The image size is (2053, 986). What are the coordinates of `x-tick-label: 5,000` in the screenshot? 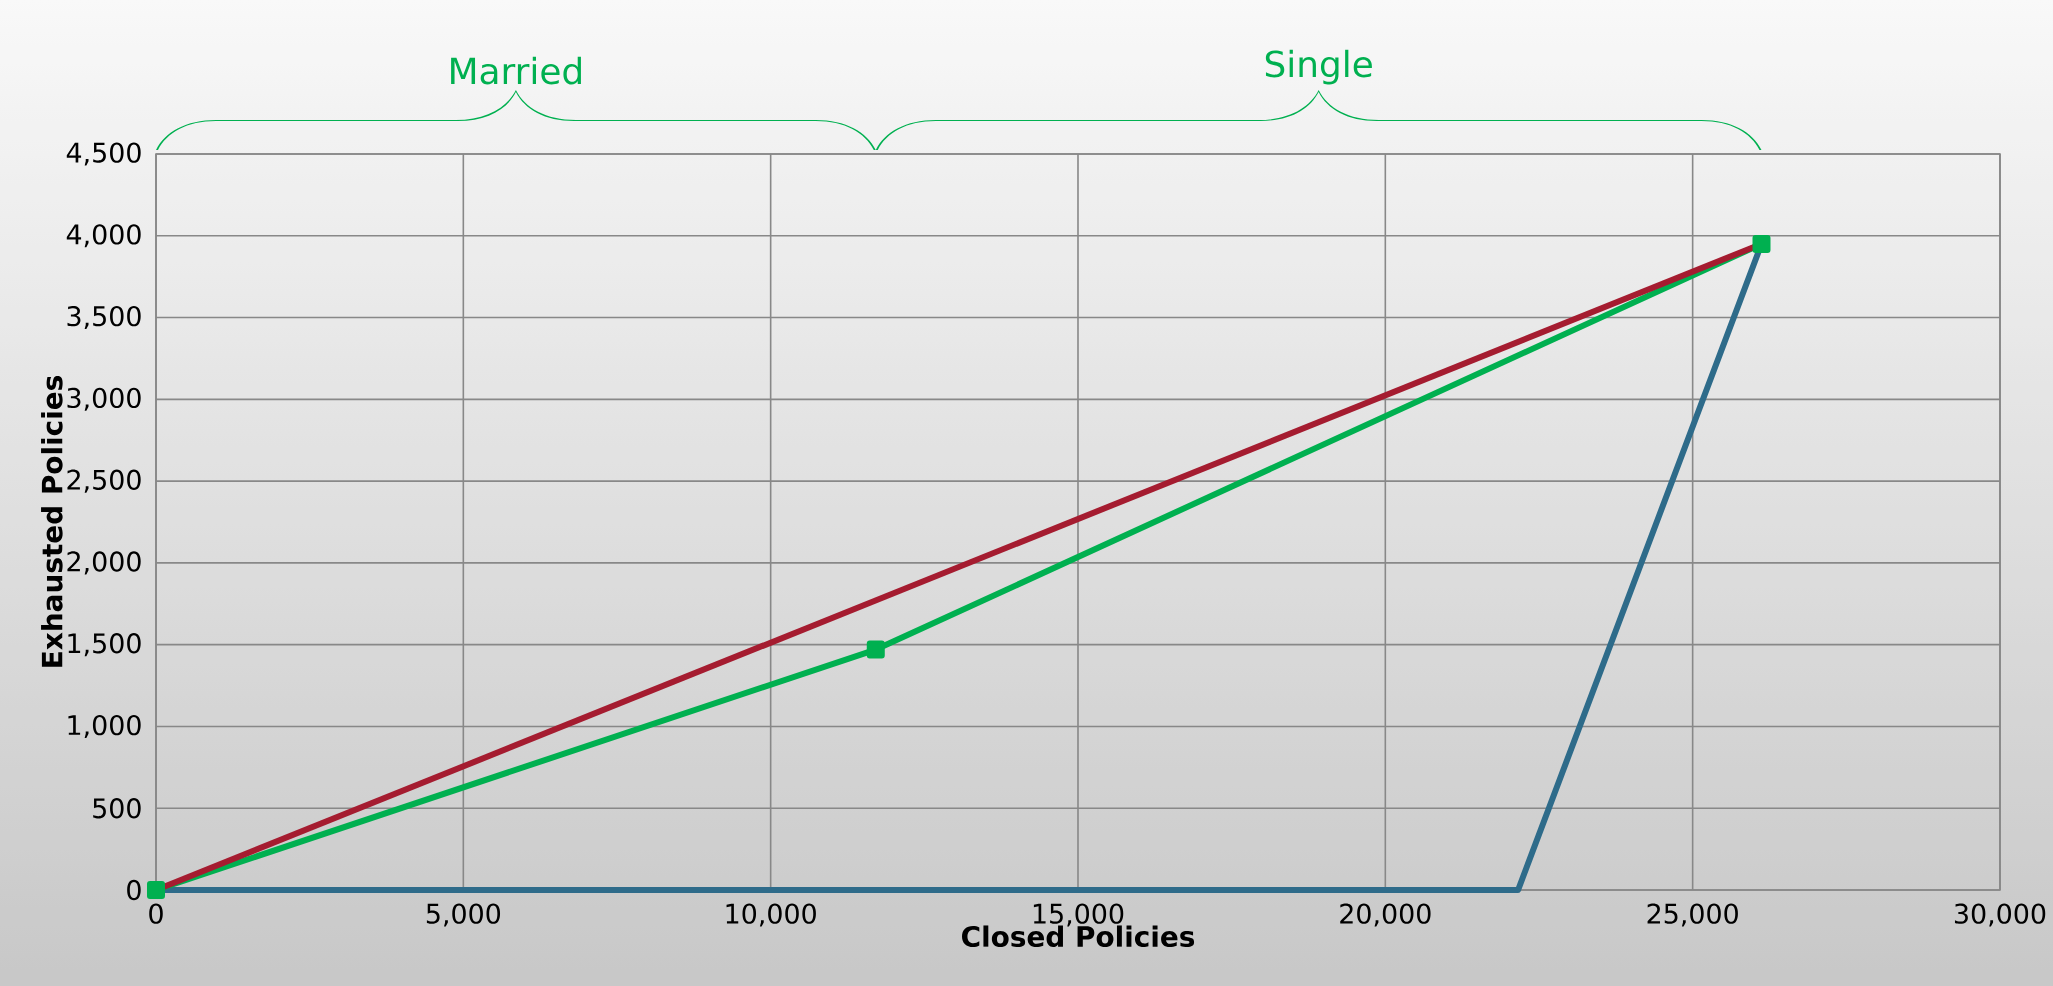 It's located at (463, 915).